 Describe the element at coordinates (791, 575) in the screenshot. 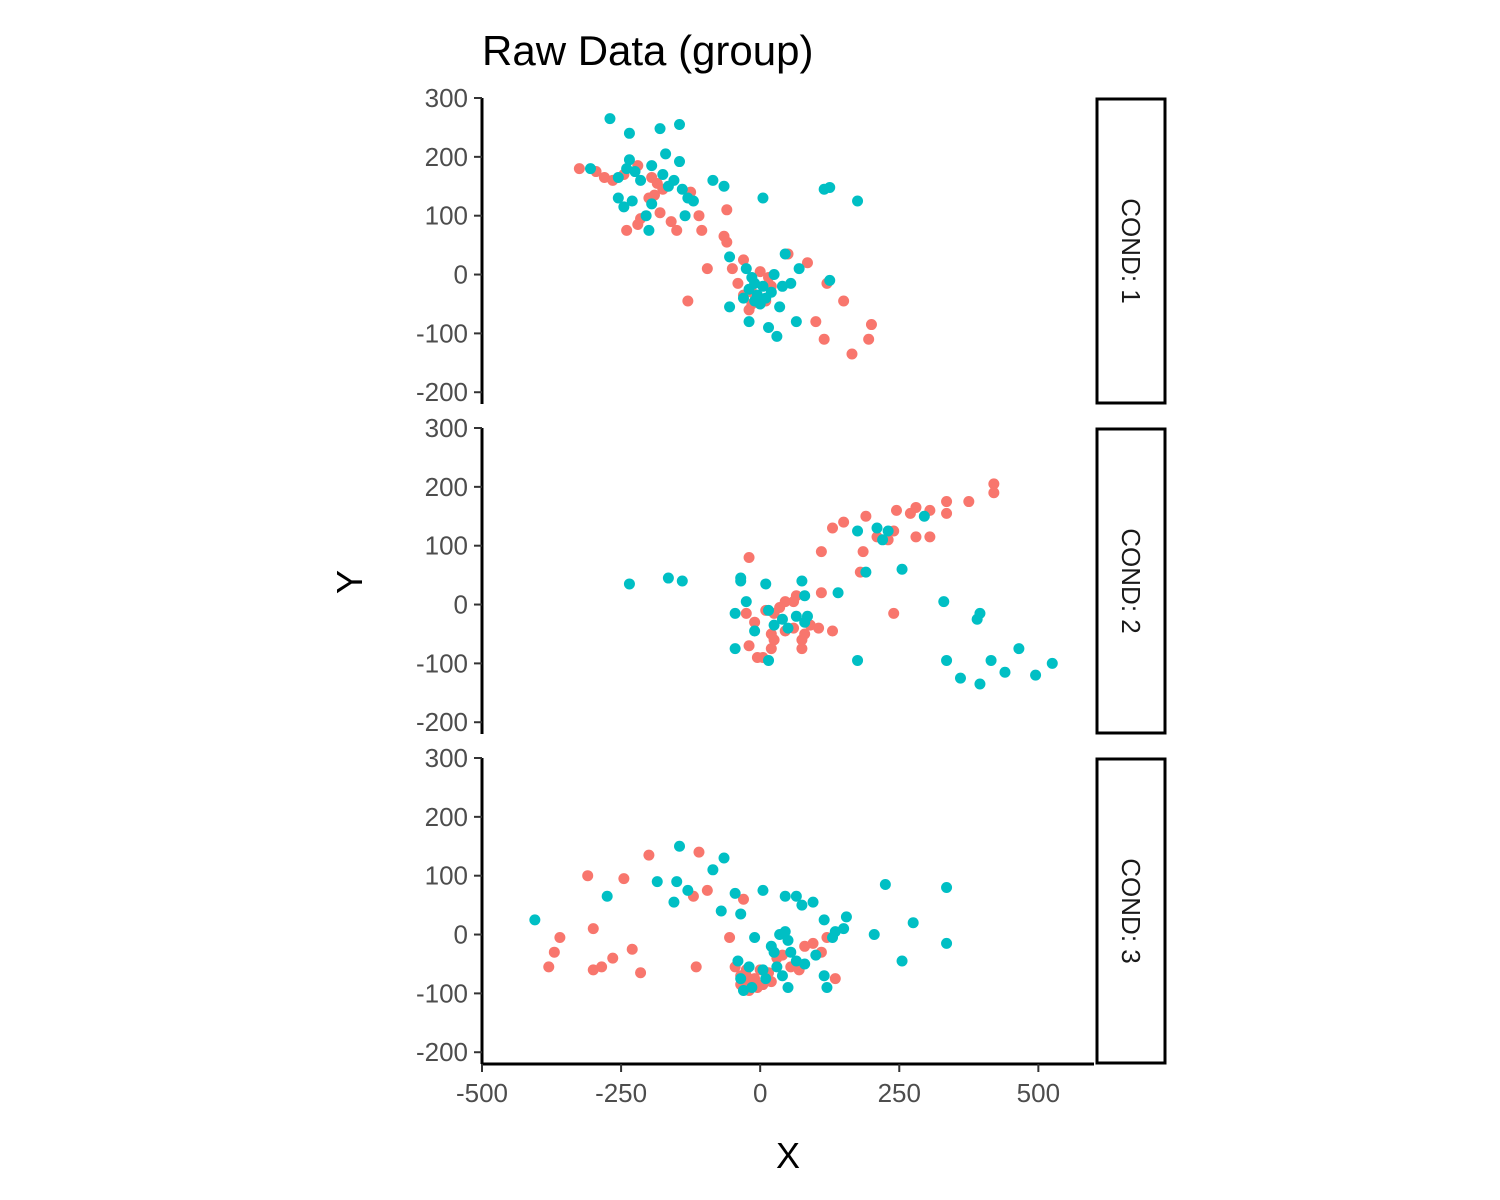

I see `facet-panel-2: -200 -100 0 100 200 300 COND: 2` at that location.